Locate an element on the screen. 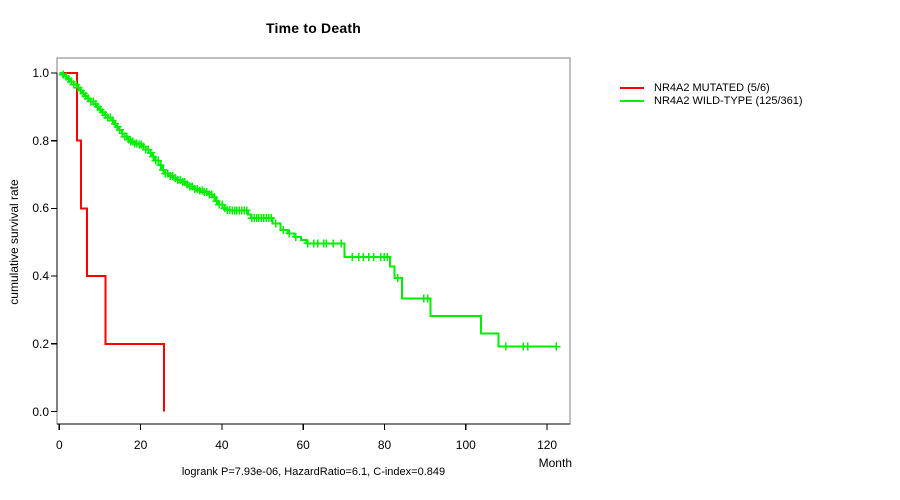 The width and height of the screenshot is (900, 500). survival-curve-mutated is located at coordinates (112, 242).